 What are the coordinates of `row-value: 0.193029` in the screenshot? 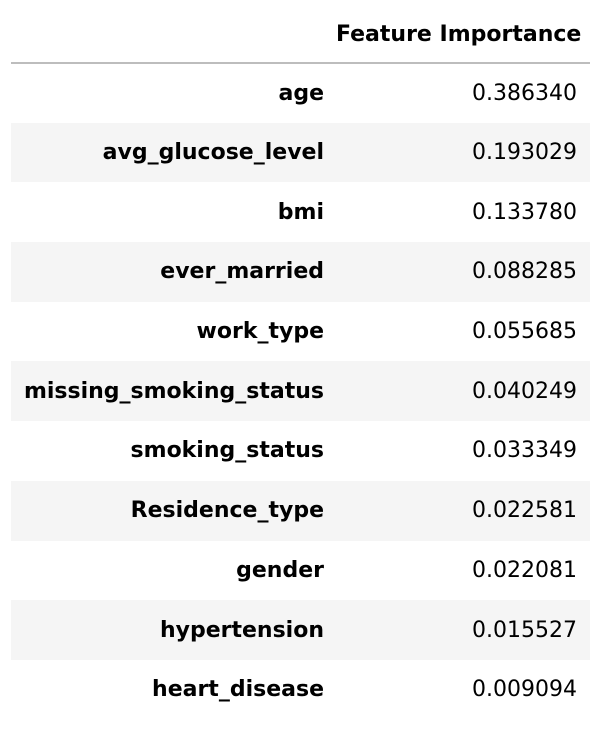 It's located at (524, 153).